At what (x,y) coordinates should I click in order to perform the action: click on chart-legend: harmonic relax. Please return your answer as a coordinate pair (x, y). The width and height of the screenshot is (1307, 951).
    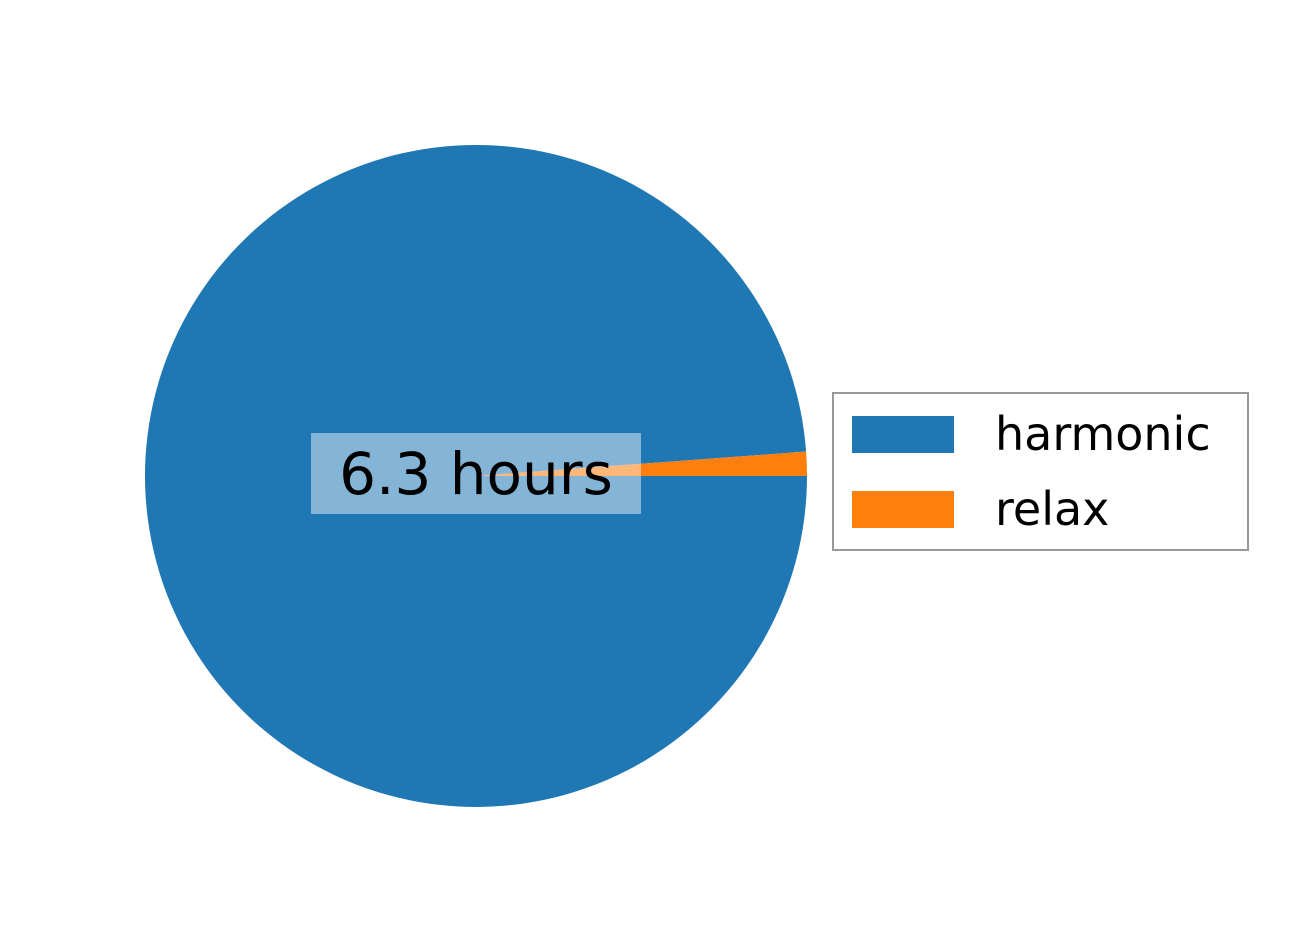
    Looking at the image, I should click on (1040, 471).